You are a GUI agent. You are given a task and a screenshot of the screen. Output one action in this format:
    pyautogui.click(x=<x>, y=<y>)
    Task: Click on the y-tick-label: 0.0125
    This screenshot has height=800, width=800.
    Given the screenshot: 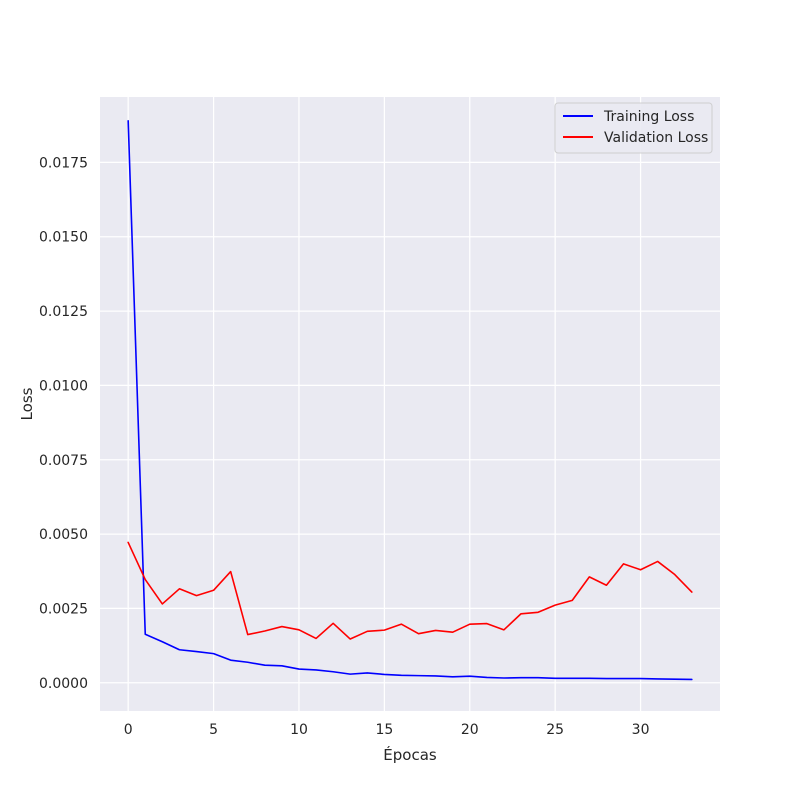 What is the action you would take?
    pyautogui.click(x=63, y=312)
    